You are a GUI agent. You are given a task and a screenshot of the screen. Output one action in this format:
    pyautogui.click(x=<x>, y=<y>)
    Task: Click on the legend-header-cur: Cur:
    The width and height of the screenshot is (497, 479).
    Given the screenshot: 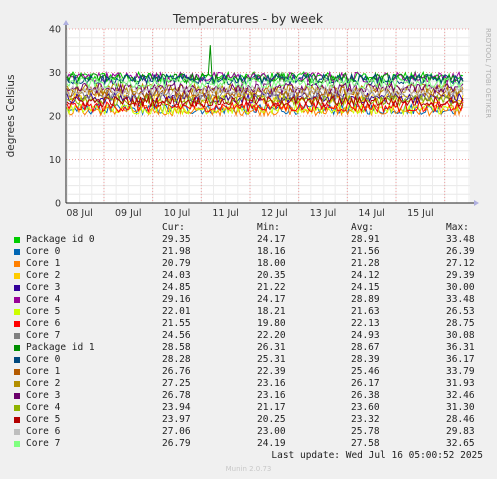 What is the action you would take?
    pyautogui.click(x=173, y=227)
    